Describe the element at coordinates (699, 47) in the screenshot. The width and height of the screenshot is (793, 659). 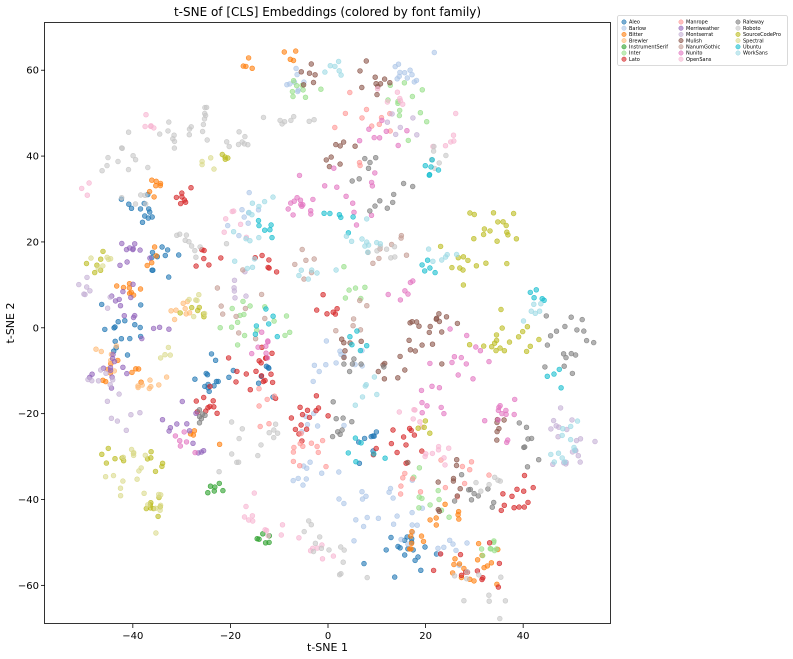
I see `legend-item-nanumgothic: NanumGothic` at that location.